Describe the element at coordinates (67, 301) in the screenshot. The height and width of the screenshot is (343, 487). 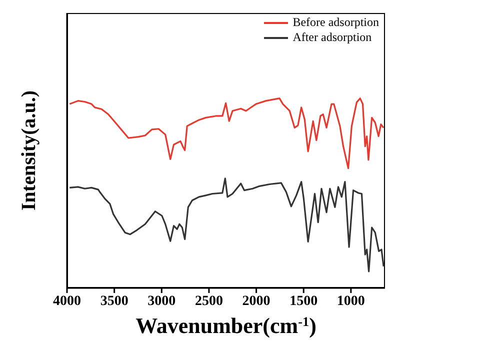
I see `x-tick-label: 4000` at that location.